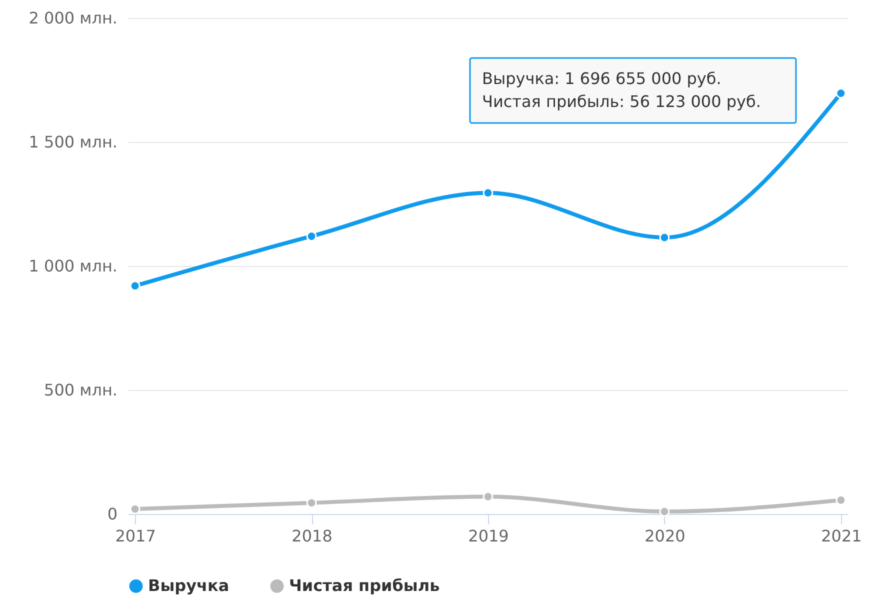  Describe the element at coordinates (112, 514) in the screenshot. I see `y-tick-label: 0` at that location.